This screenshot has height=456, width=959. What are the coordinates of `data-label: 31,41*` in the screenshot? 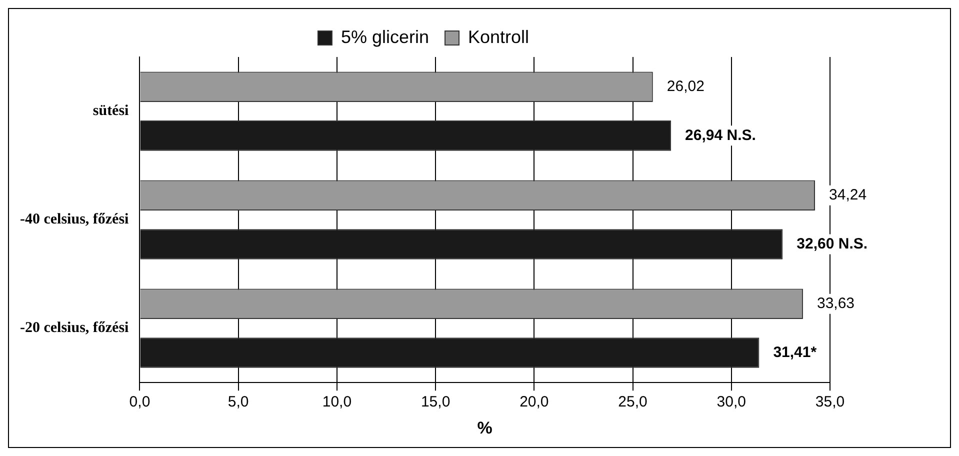 It's located at (795, 352).